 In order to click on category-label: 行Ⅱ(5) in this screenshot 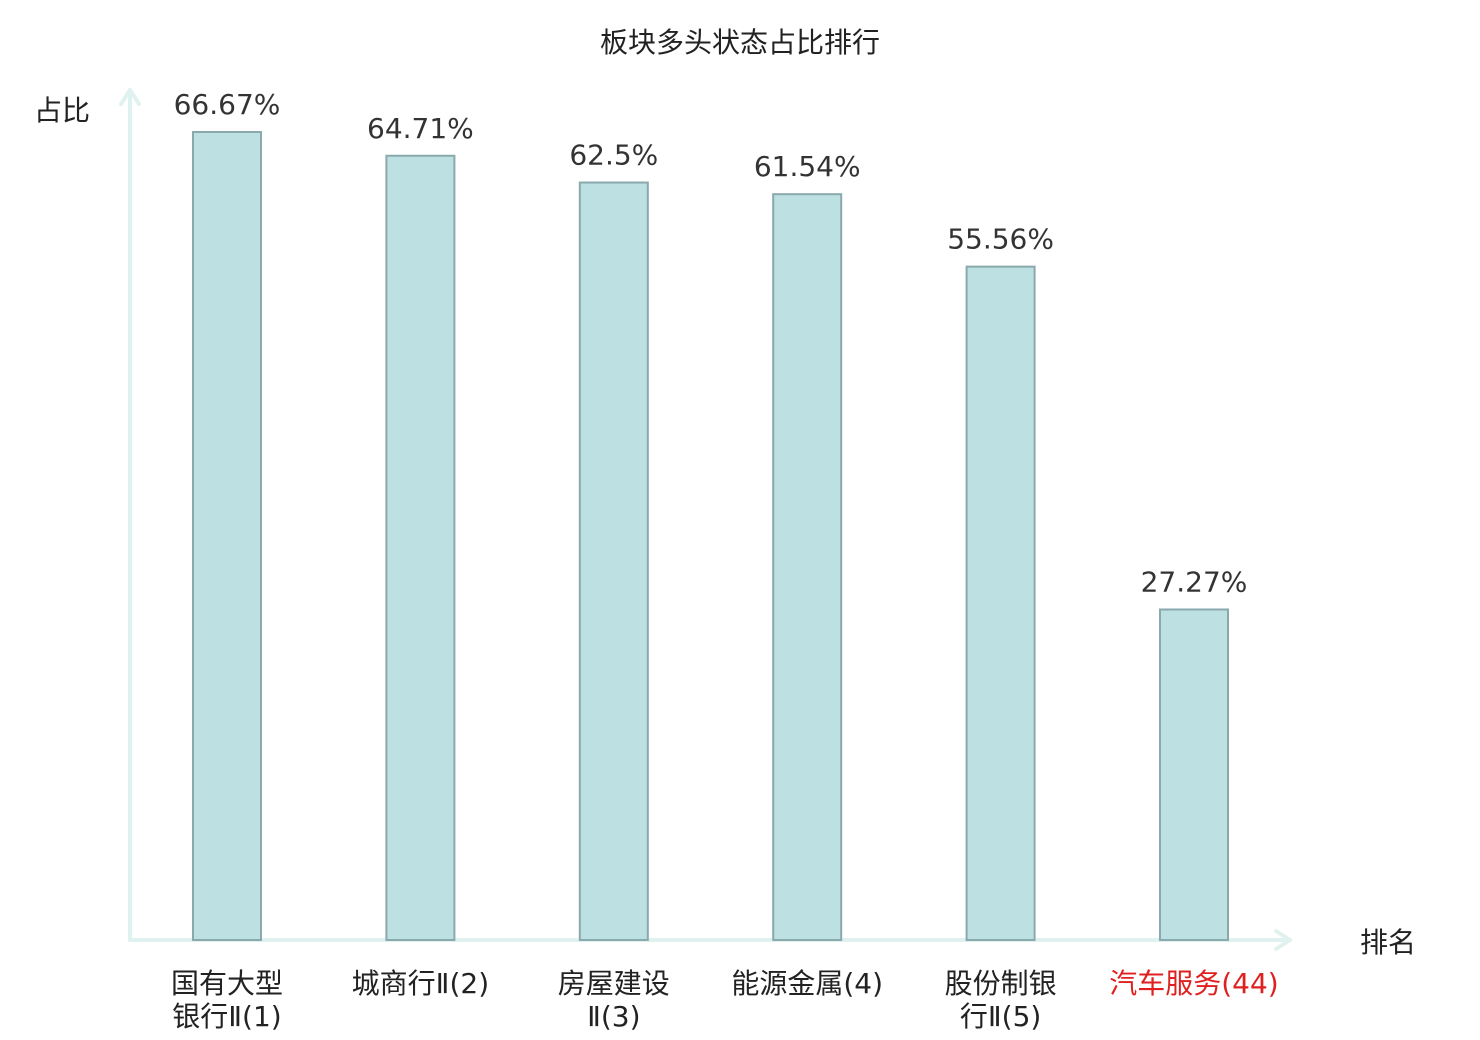, I will do `click(1000, 1016)`.